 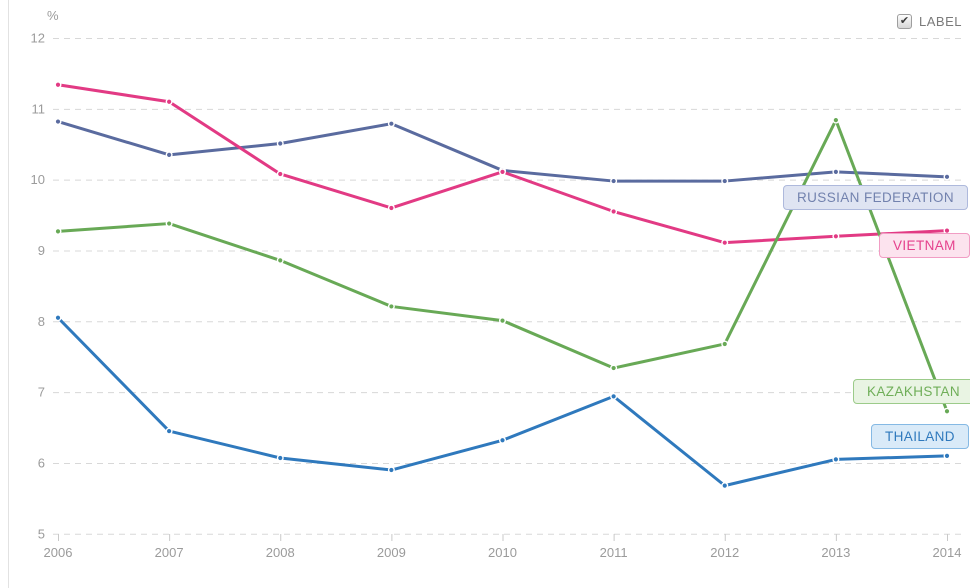 What do you see at coordinates (725, 181) in the screenshot?
I see `data-point-russian-federation-2012` at bounding box center [725, 181].